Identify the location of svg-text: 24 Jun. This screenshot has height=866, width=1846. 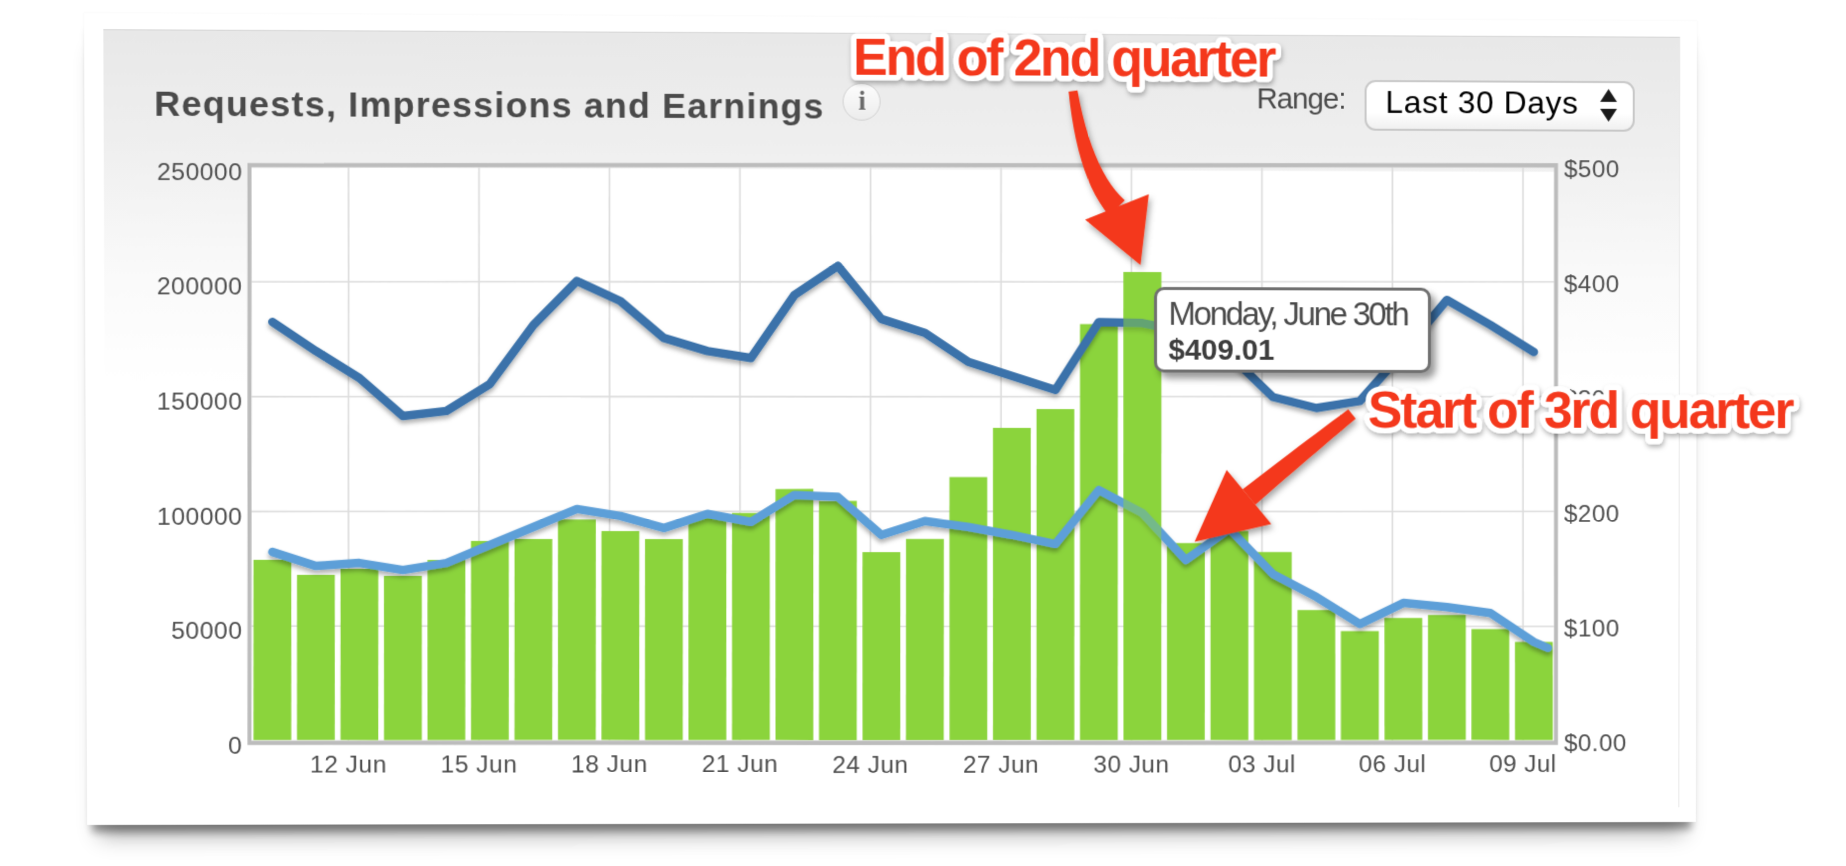
(870, 765).